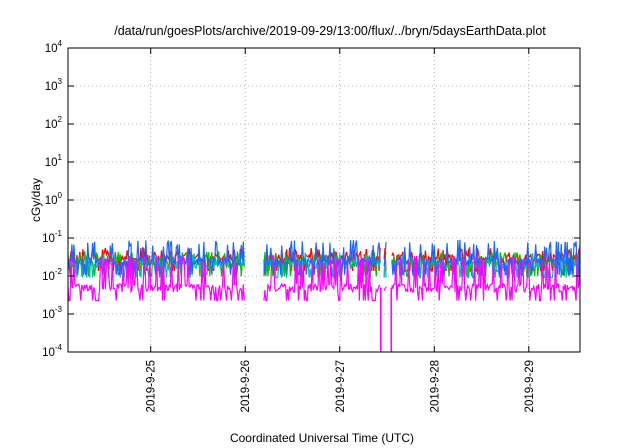 This screenshot has width=640, height=448. I want to click on y-tick-label: 10⁻³, so click(52, 313).